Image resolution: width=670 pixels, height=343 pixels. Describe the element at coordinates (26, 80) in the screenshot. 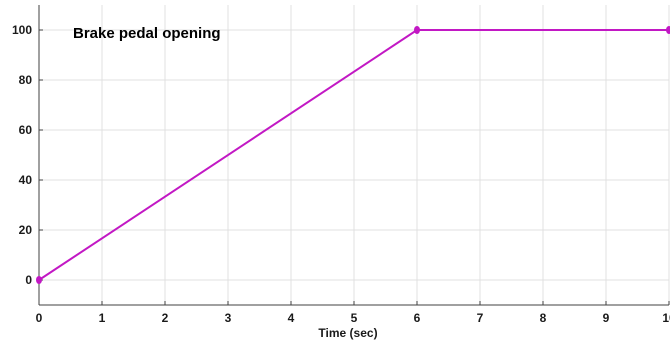

I see `y-tick-label: 80` at that location.